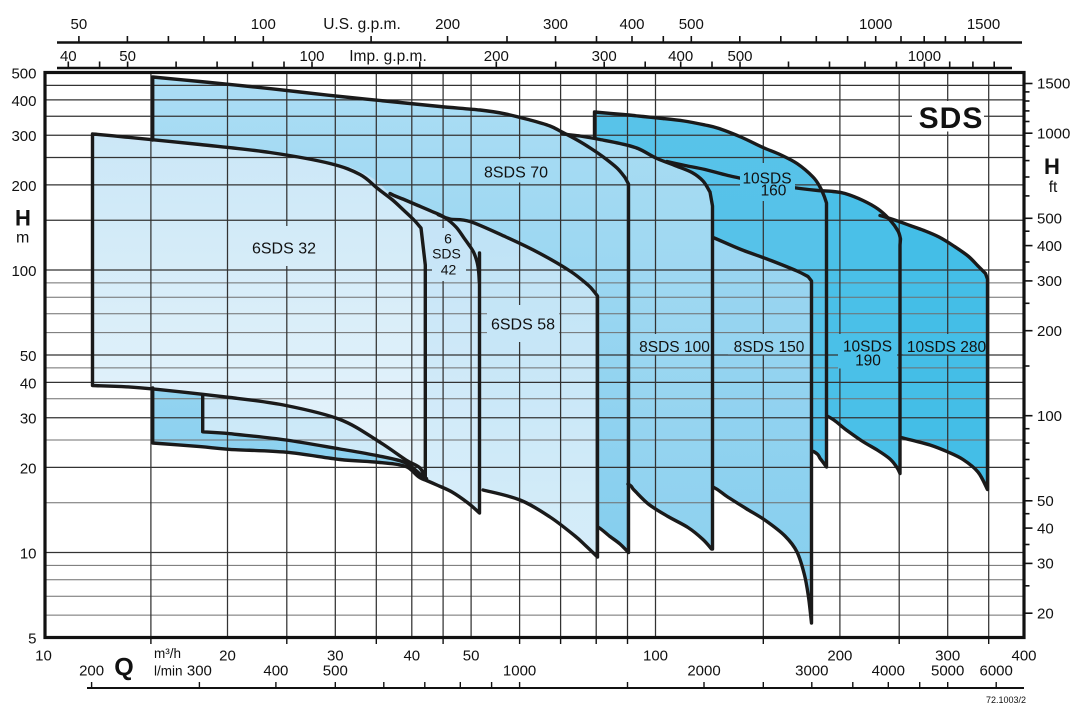 The image size is (1077, 723). Describe the element at coordinates (674, 347) in the screenshot. I see `svg-text: 8SDS 100` at that location.